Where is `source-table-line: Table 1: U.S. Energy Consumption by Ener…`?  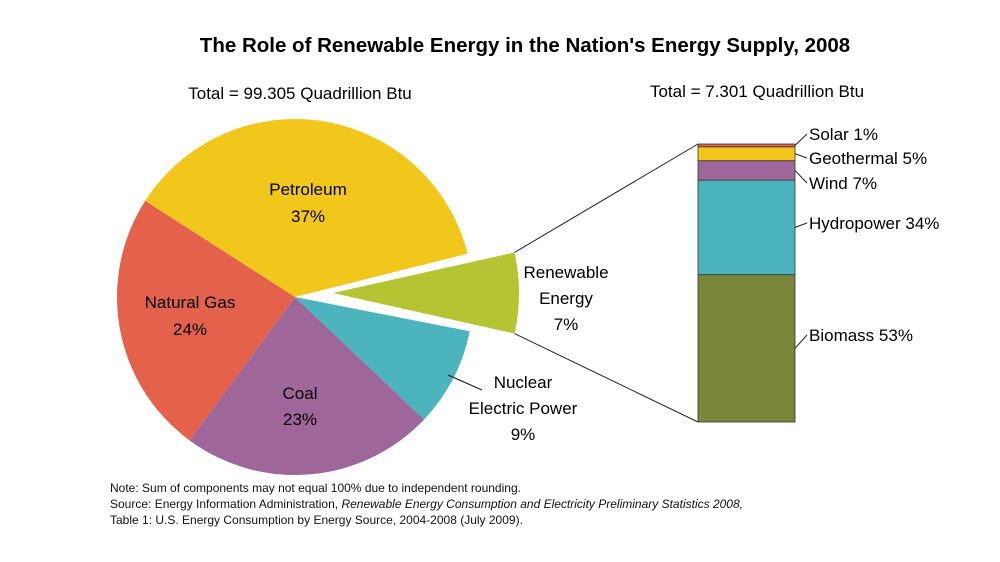 source-table-line: Table 1: U.S. Energy Consumption by Ener… is located at coordinates (316, 520).